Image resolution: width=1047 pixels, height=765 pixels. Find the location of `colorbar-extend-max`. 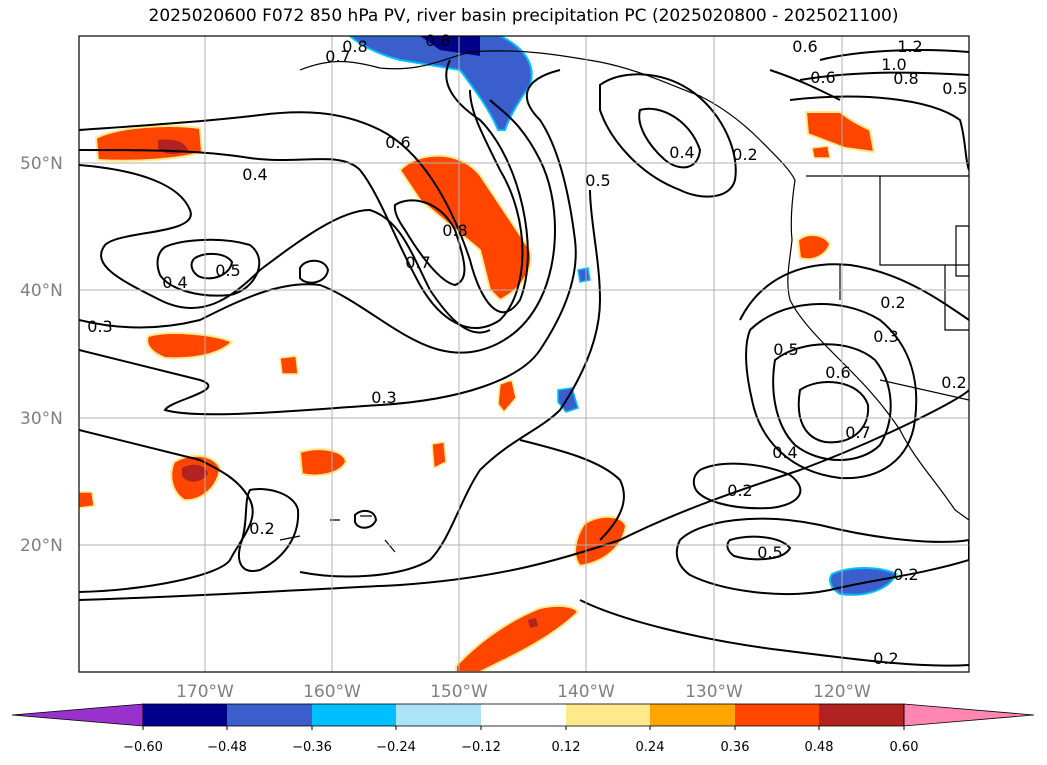

colorbar-extend-max is located at coordinates (969, 715).